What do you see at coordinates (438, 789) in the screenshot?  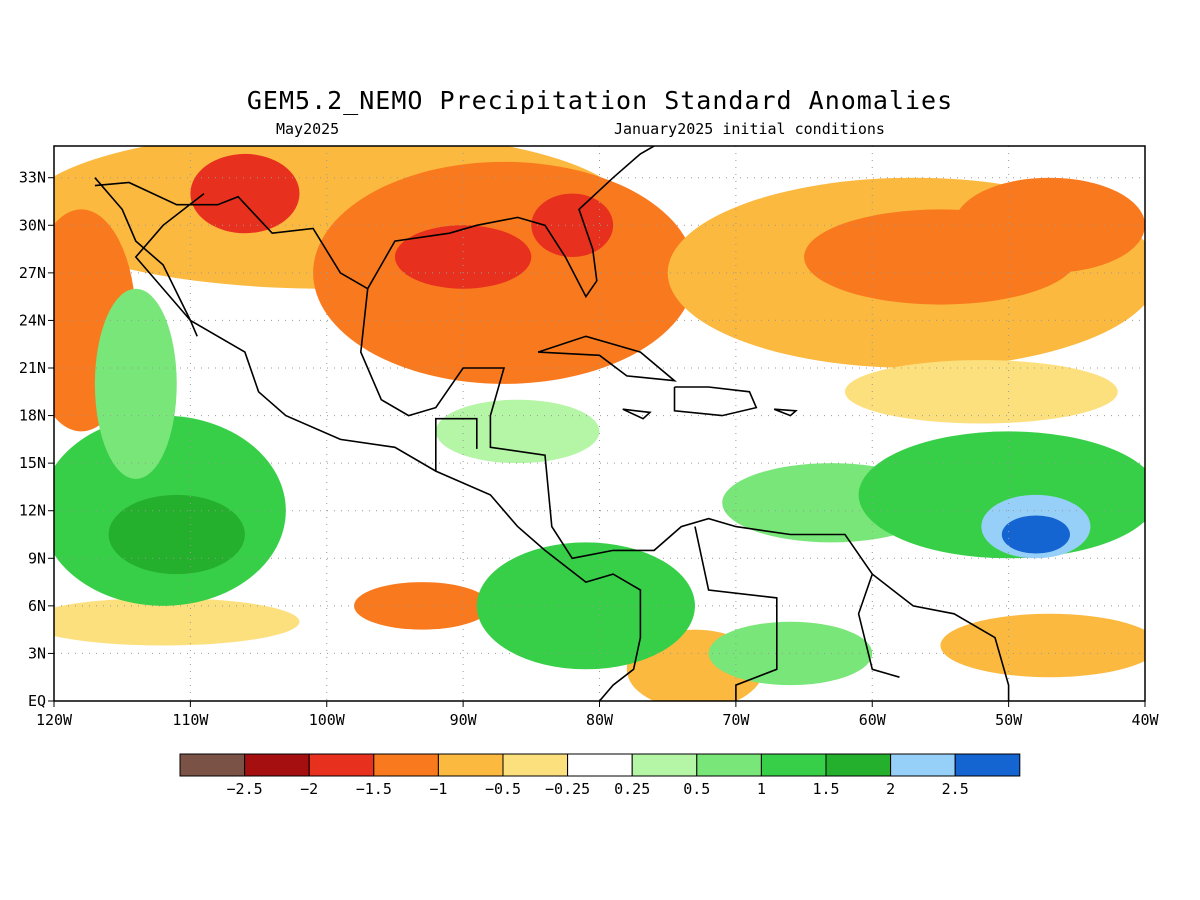 I see `colorbar-label: −1` at bounding box center [438, 789].